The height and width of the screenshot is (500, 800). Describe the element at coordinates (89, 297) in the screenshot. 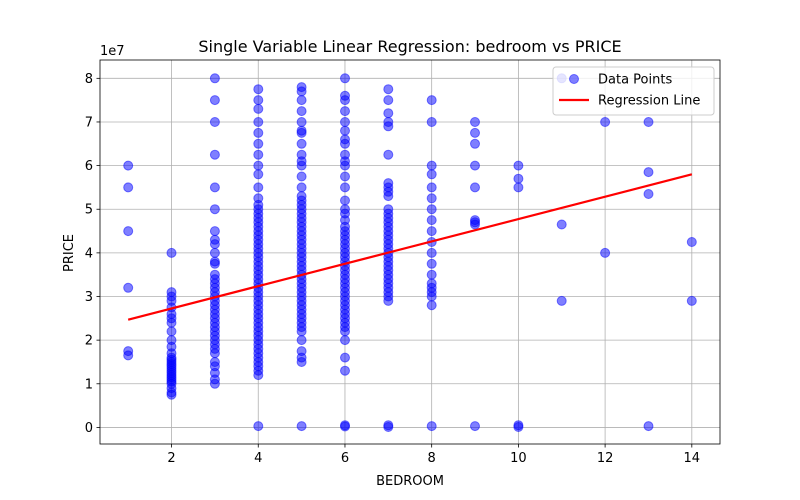

I see `y-tick-label: 3` at that location.